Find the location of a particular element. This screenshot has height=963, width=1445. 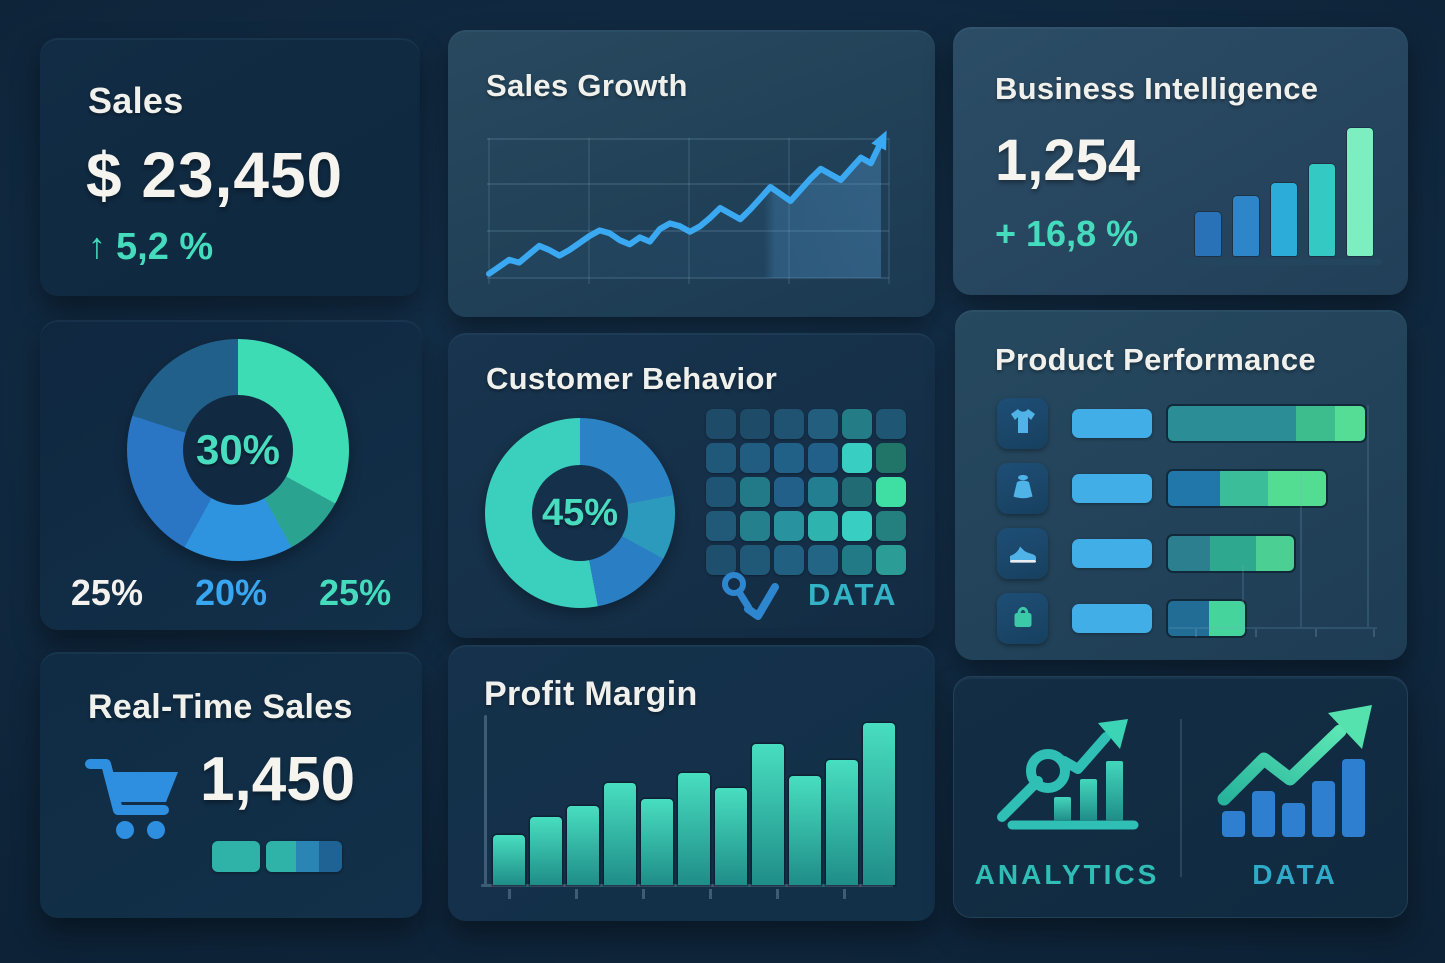

profit-y-axis is located at coordinates (485, 801).